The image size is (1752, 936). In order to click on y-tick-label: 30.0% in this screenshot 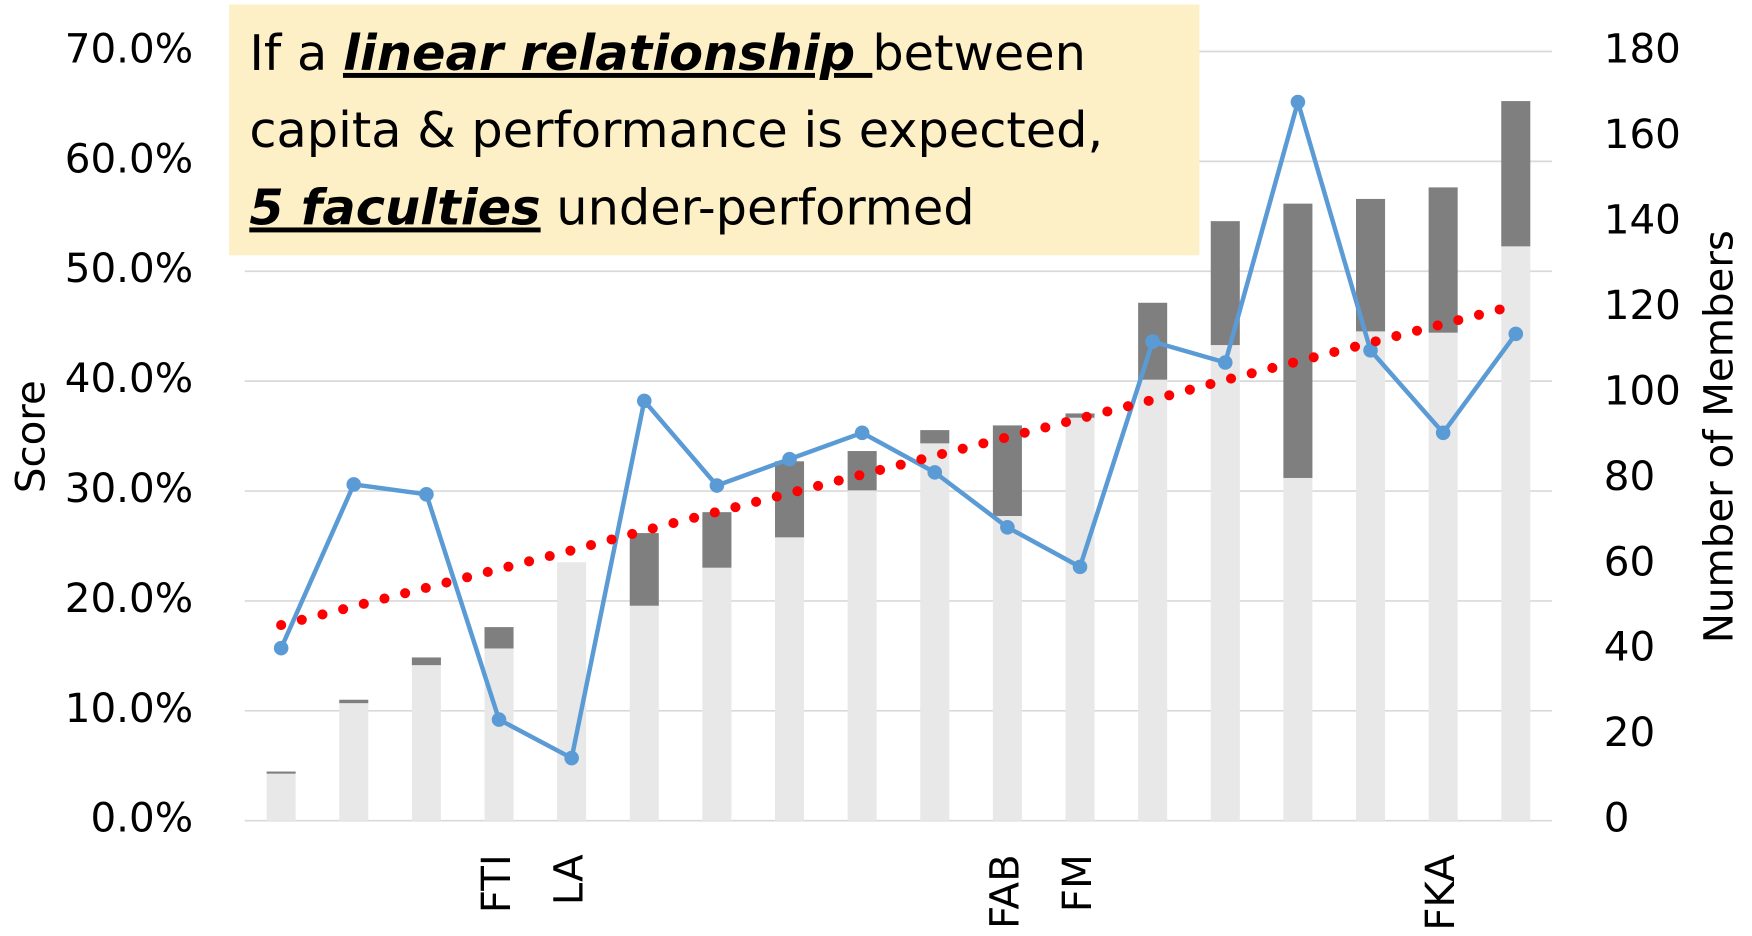, I will do `click(129, 488)`.